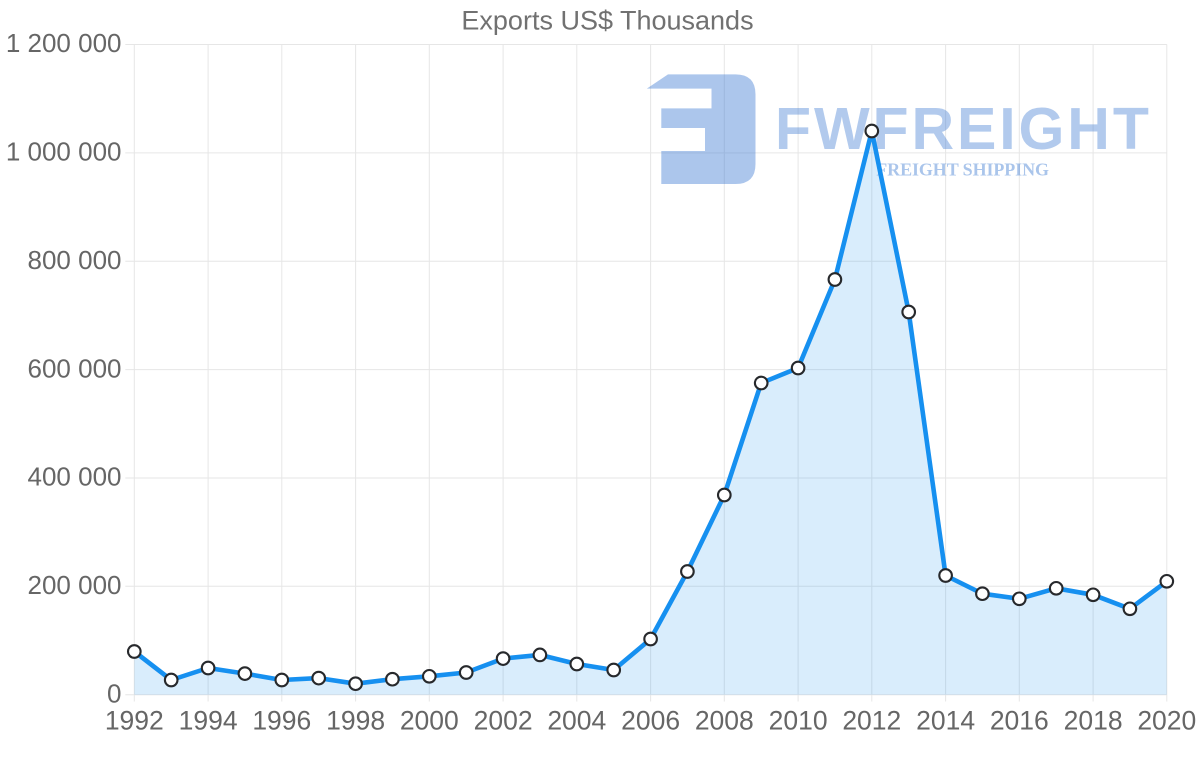  Describe the element at coordinates (1019, 720) in the screenshot. I see `svg-text: 2016` at that location.